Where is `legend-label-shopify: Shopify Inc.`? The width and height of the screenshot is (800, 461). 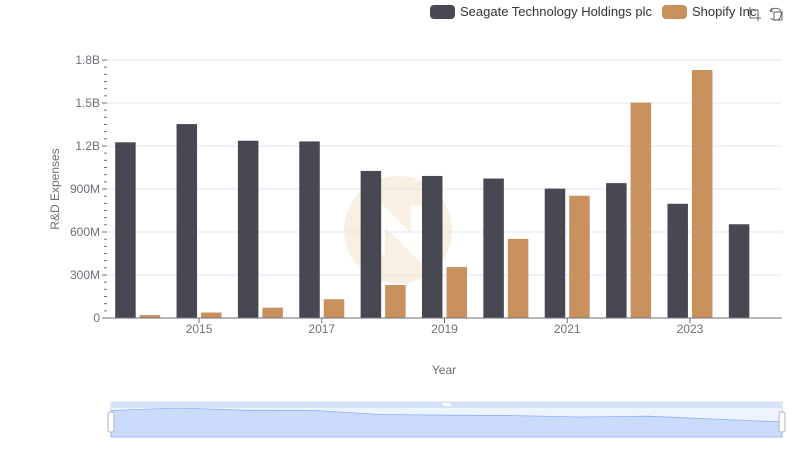
legend-label-shopify: Shopify Inc. is located at coordinates (726, 11).